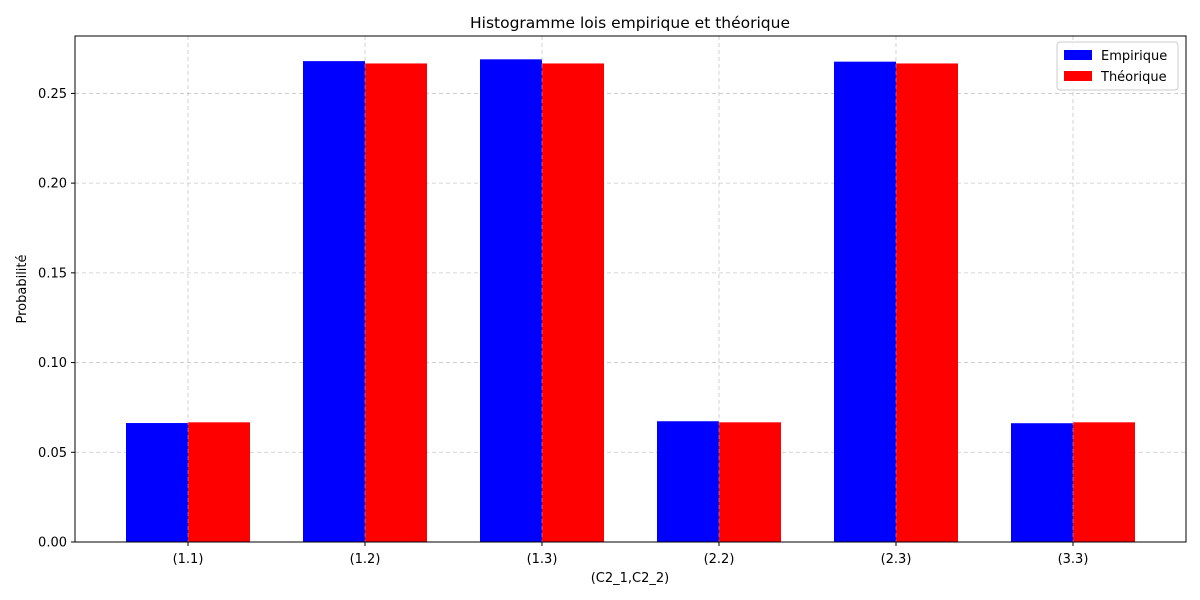 Image resolution: width=1200 pixels, height=600 pixels. I want to click on x-tick-label: (3.3), so click(1073, 559).